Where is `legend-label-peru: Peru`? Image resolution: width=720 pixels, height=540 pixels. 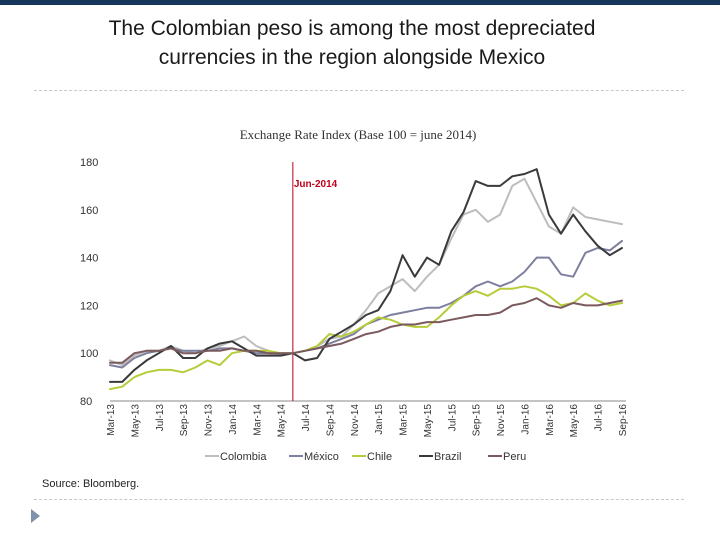
legend-label-peru: Peru is located at coordinates (514, 457).